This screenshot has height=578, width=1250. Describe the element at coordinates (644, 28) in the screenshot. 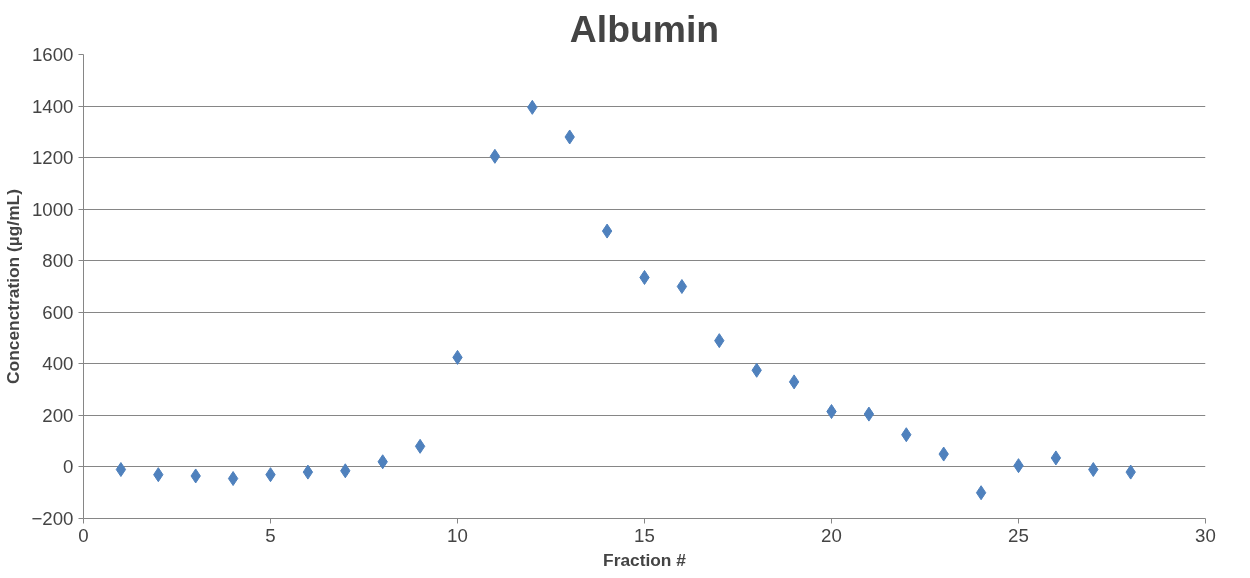

I see `chart-title: Albumin` at that location.